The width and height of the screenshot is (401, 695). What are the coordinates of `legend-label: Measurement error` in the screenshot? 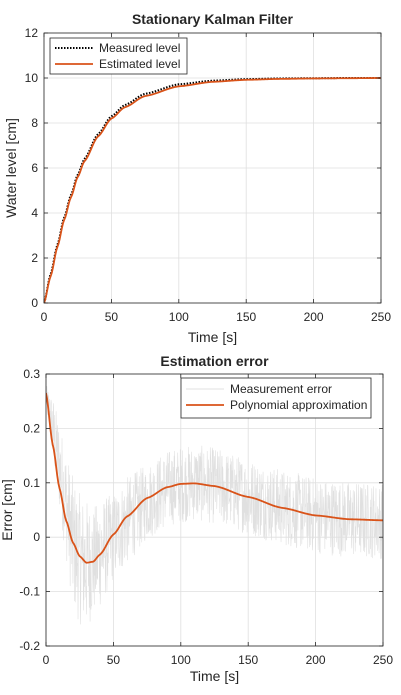 It's located at (281, 389).